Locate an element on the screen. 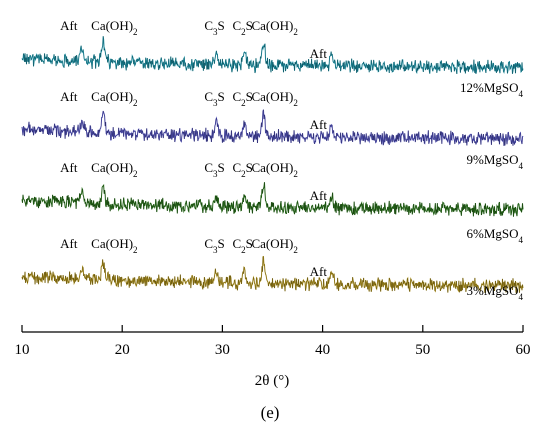 Image resolution: width=550 pixels, height=430 pixels. x-axis-title: 2θ (°) is located at coordinates (272, 381).